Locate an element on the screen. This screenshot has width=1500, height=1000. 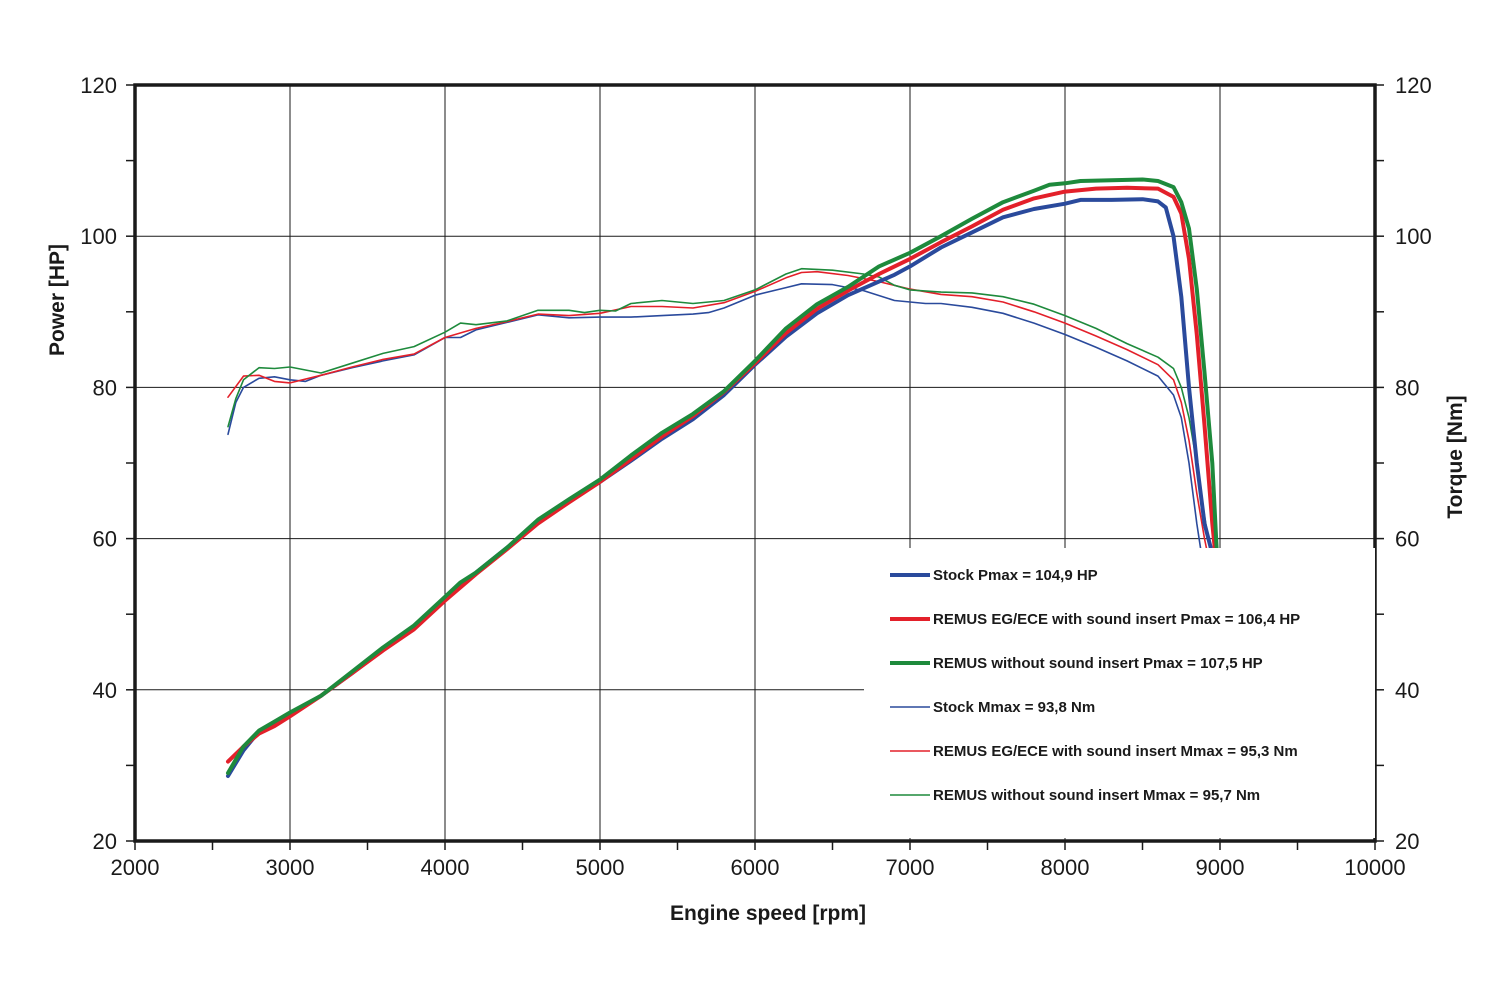
x-tick-label: 7000 is located at coordinates (910, 867).